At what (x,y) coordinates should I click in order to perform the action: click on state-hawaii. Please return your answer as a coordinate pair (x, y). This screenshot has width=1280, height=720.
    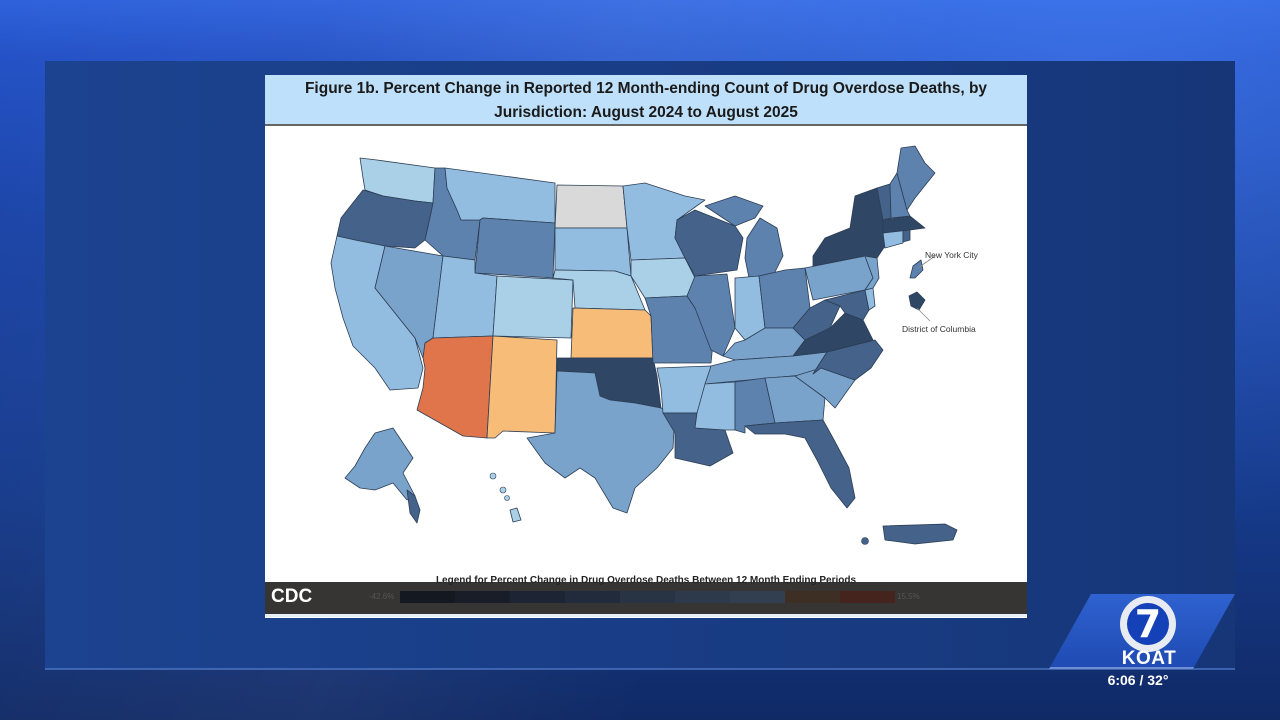
    Looking at the image, I should click on (515, 515).